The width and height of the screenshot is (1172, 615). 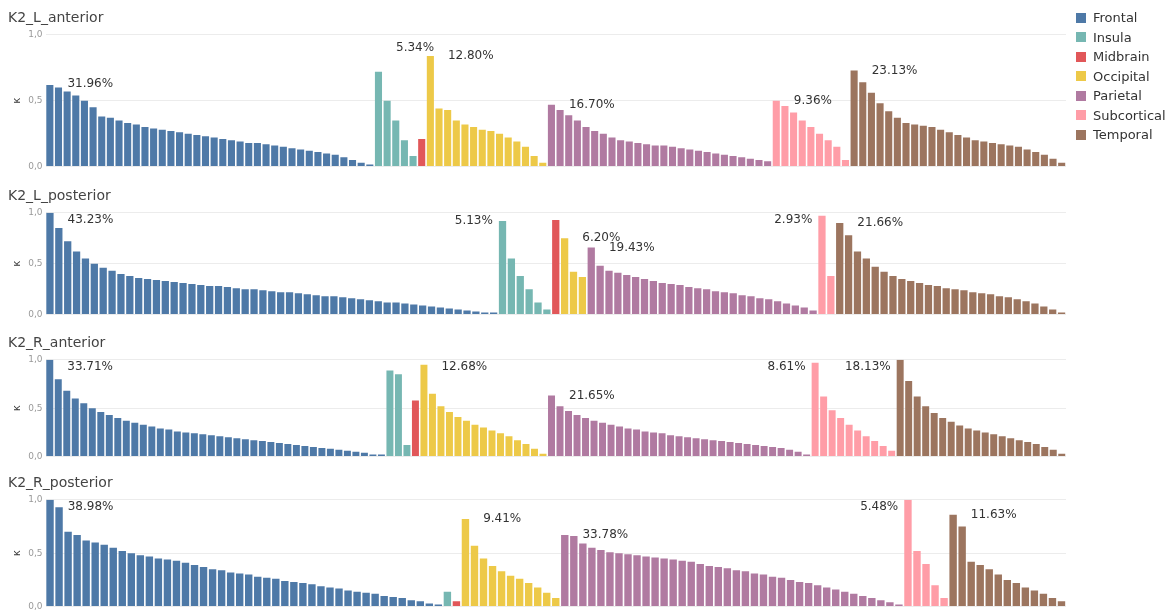 What do you see at coordinates (1117, 96) in the screenshot?
I see `legend-label: Parietal` at bounding box center [1117, 96].